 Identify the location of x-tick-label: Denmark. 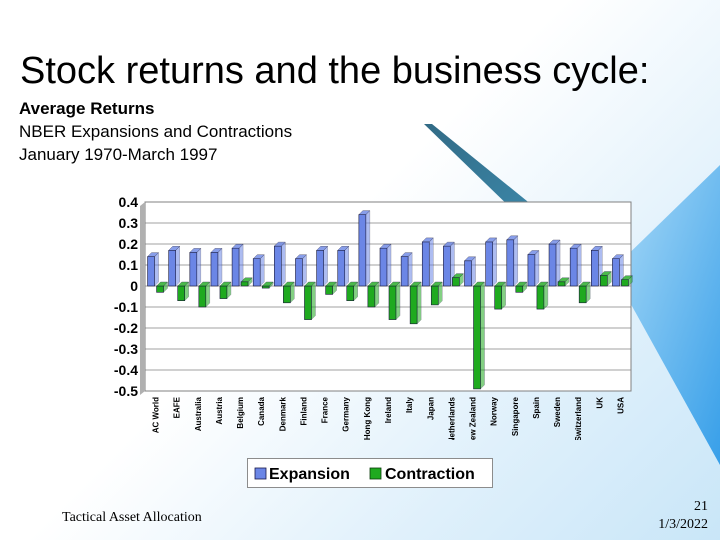
(282, 413).